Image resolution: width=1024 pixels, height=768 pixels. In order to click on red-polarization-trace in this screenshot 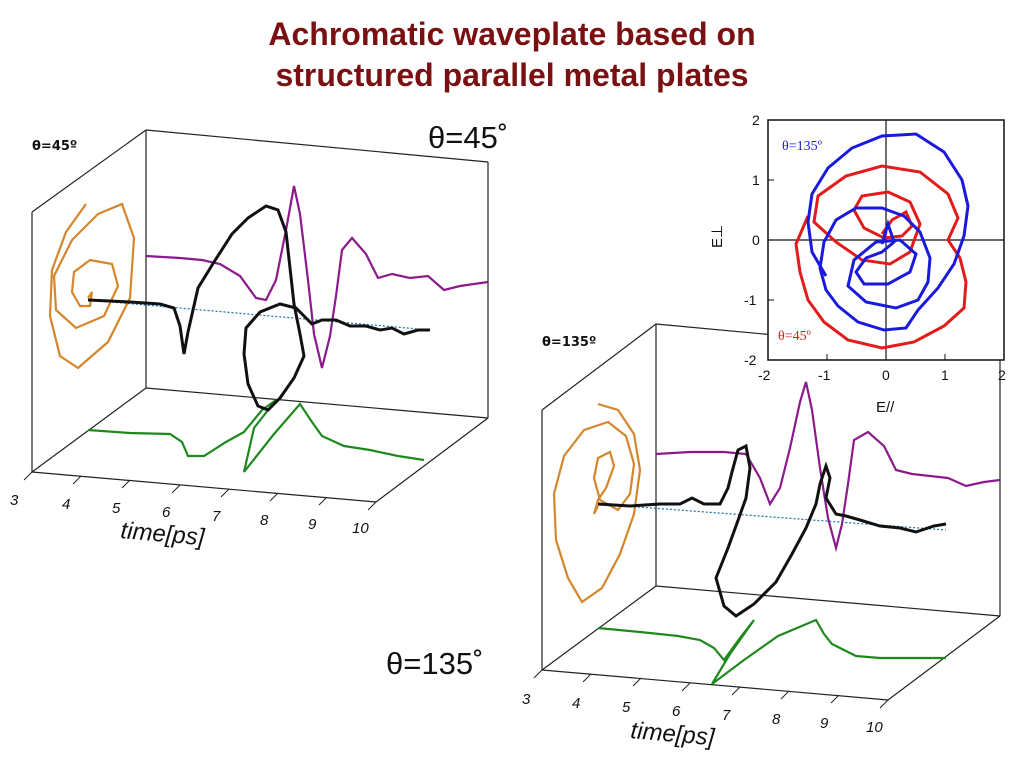, I will do `click(881, 257)`.